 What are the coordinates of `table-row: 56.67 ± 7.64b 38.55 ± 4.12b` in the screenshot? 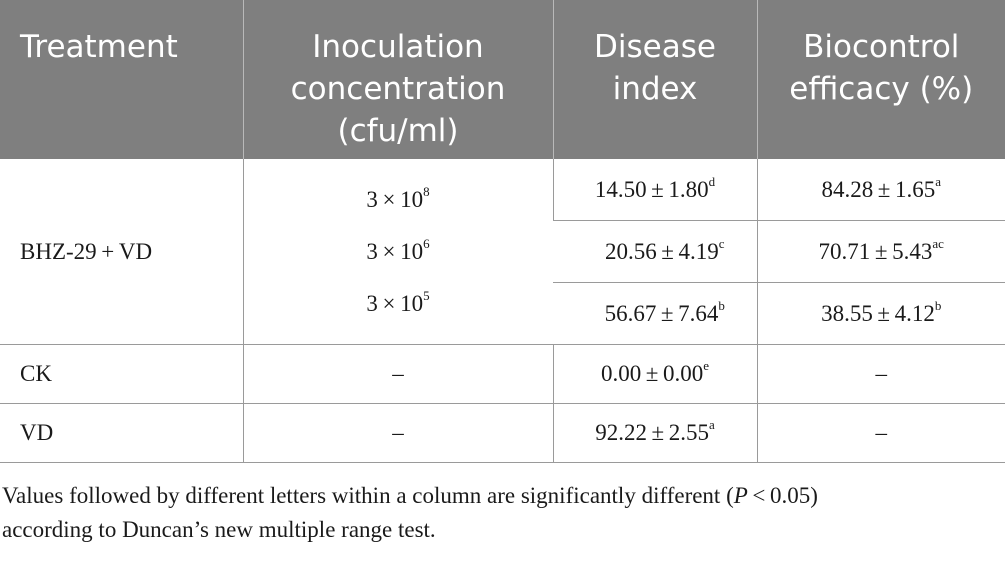 It's located at (502, 313).